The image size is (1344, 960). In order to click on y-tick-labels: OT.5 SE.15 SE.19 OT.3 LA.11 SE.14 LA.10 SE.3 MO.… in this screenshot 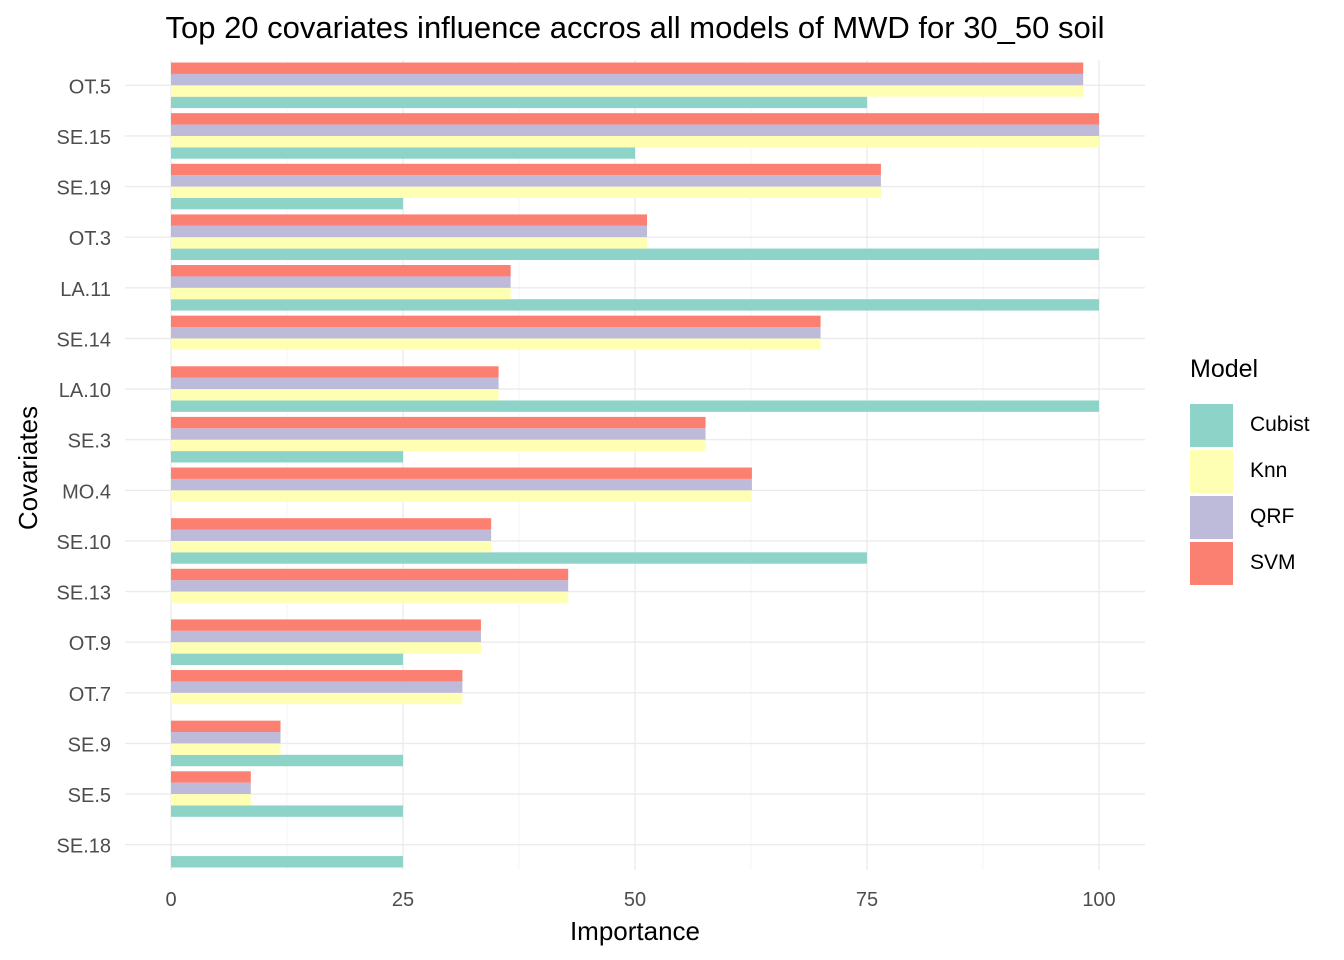, I will do `click(84, 466)`.